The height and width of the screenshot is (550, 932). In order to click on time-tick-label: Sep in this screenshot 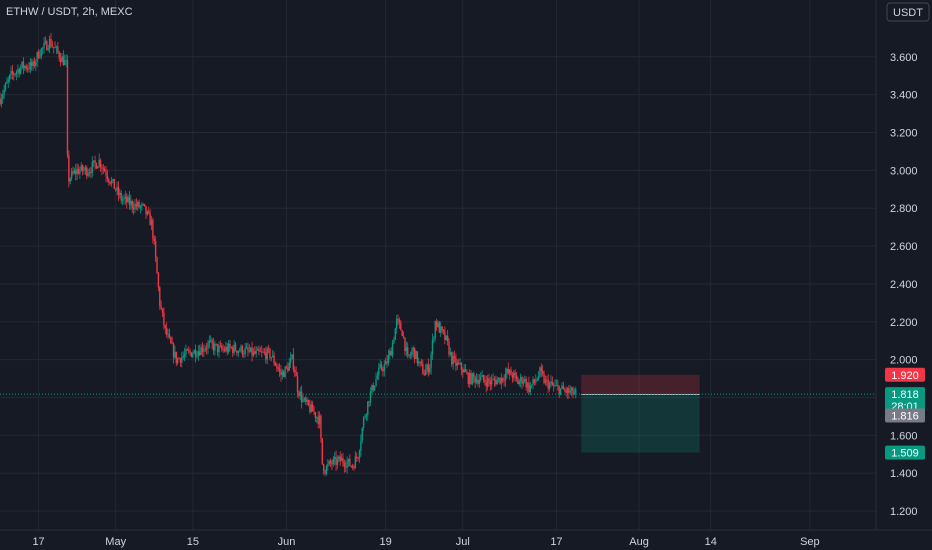, I will do `click(810, 542)`.